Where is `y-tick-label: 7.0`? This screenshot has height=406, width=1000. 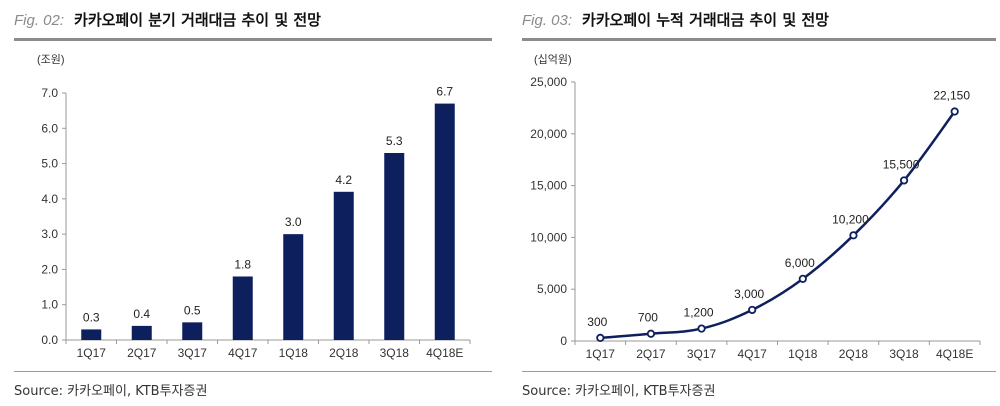 y-tick-label: 7.0 is located at coordinates (49, 93).